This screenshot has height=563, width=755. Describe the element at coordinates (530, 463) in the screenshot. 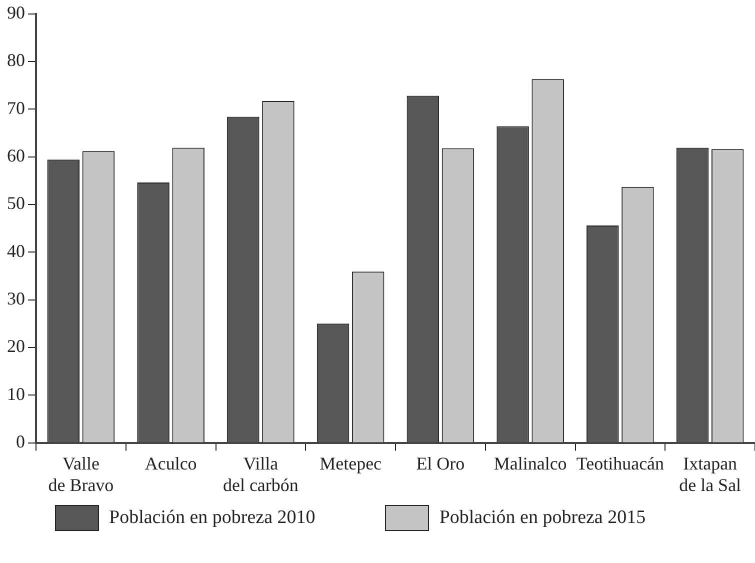

I see `x-tick-label: Malinalco` at that location.